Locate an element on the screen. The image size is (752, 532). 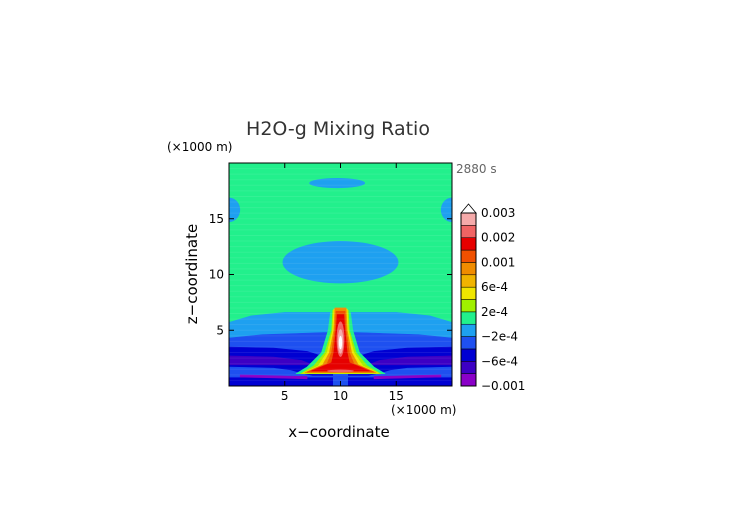
colorbar-label: 6e-4 is located at coordinates (494, 287).